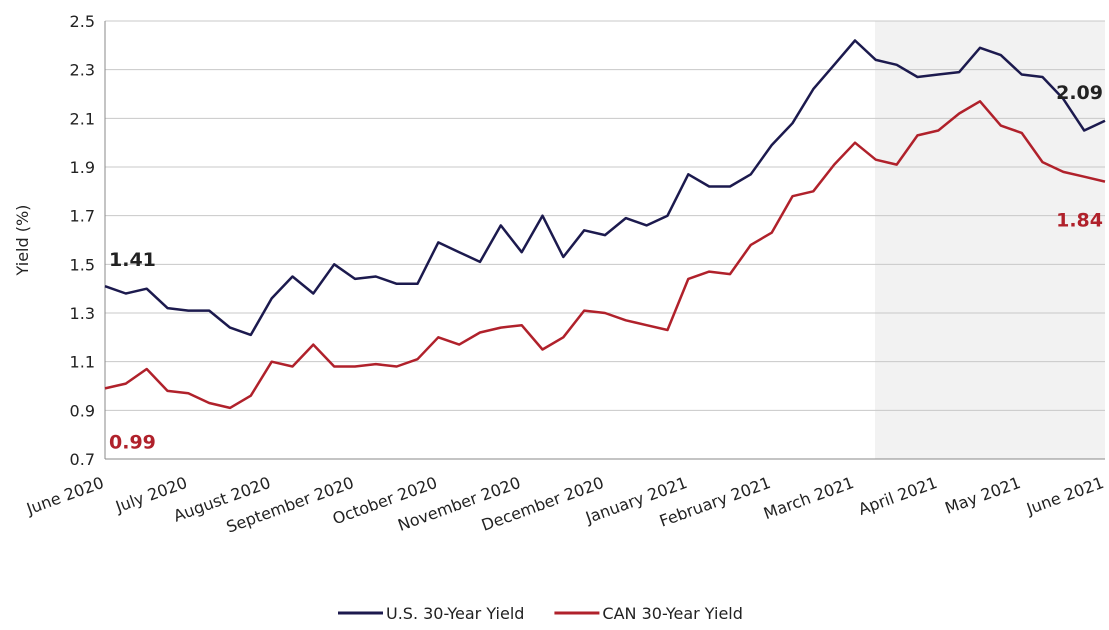 This screenshot has width=1109, height=630. I want to click on y-tick-label: 0.9, so click(82, 410).